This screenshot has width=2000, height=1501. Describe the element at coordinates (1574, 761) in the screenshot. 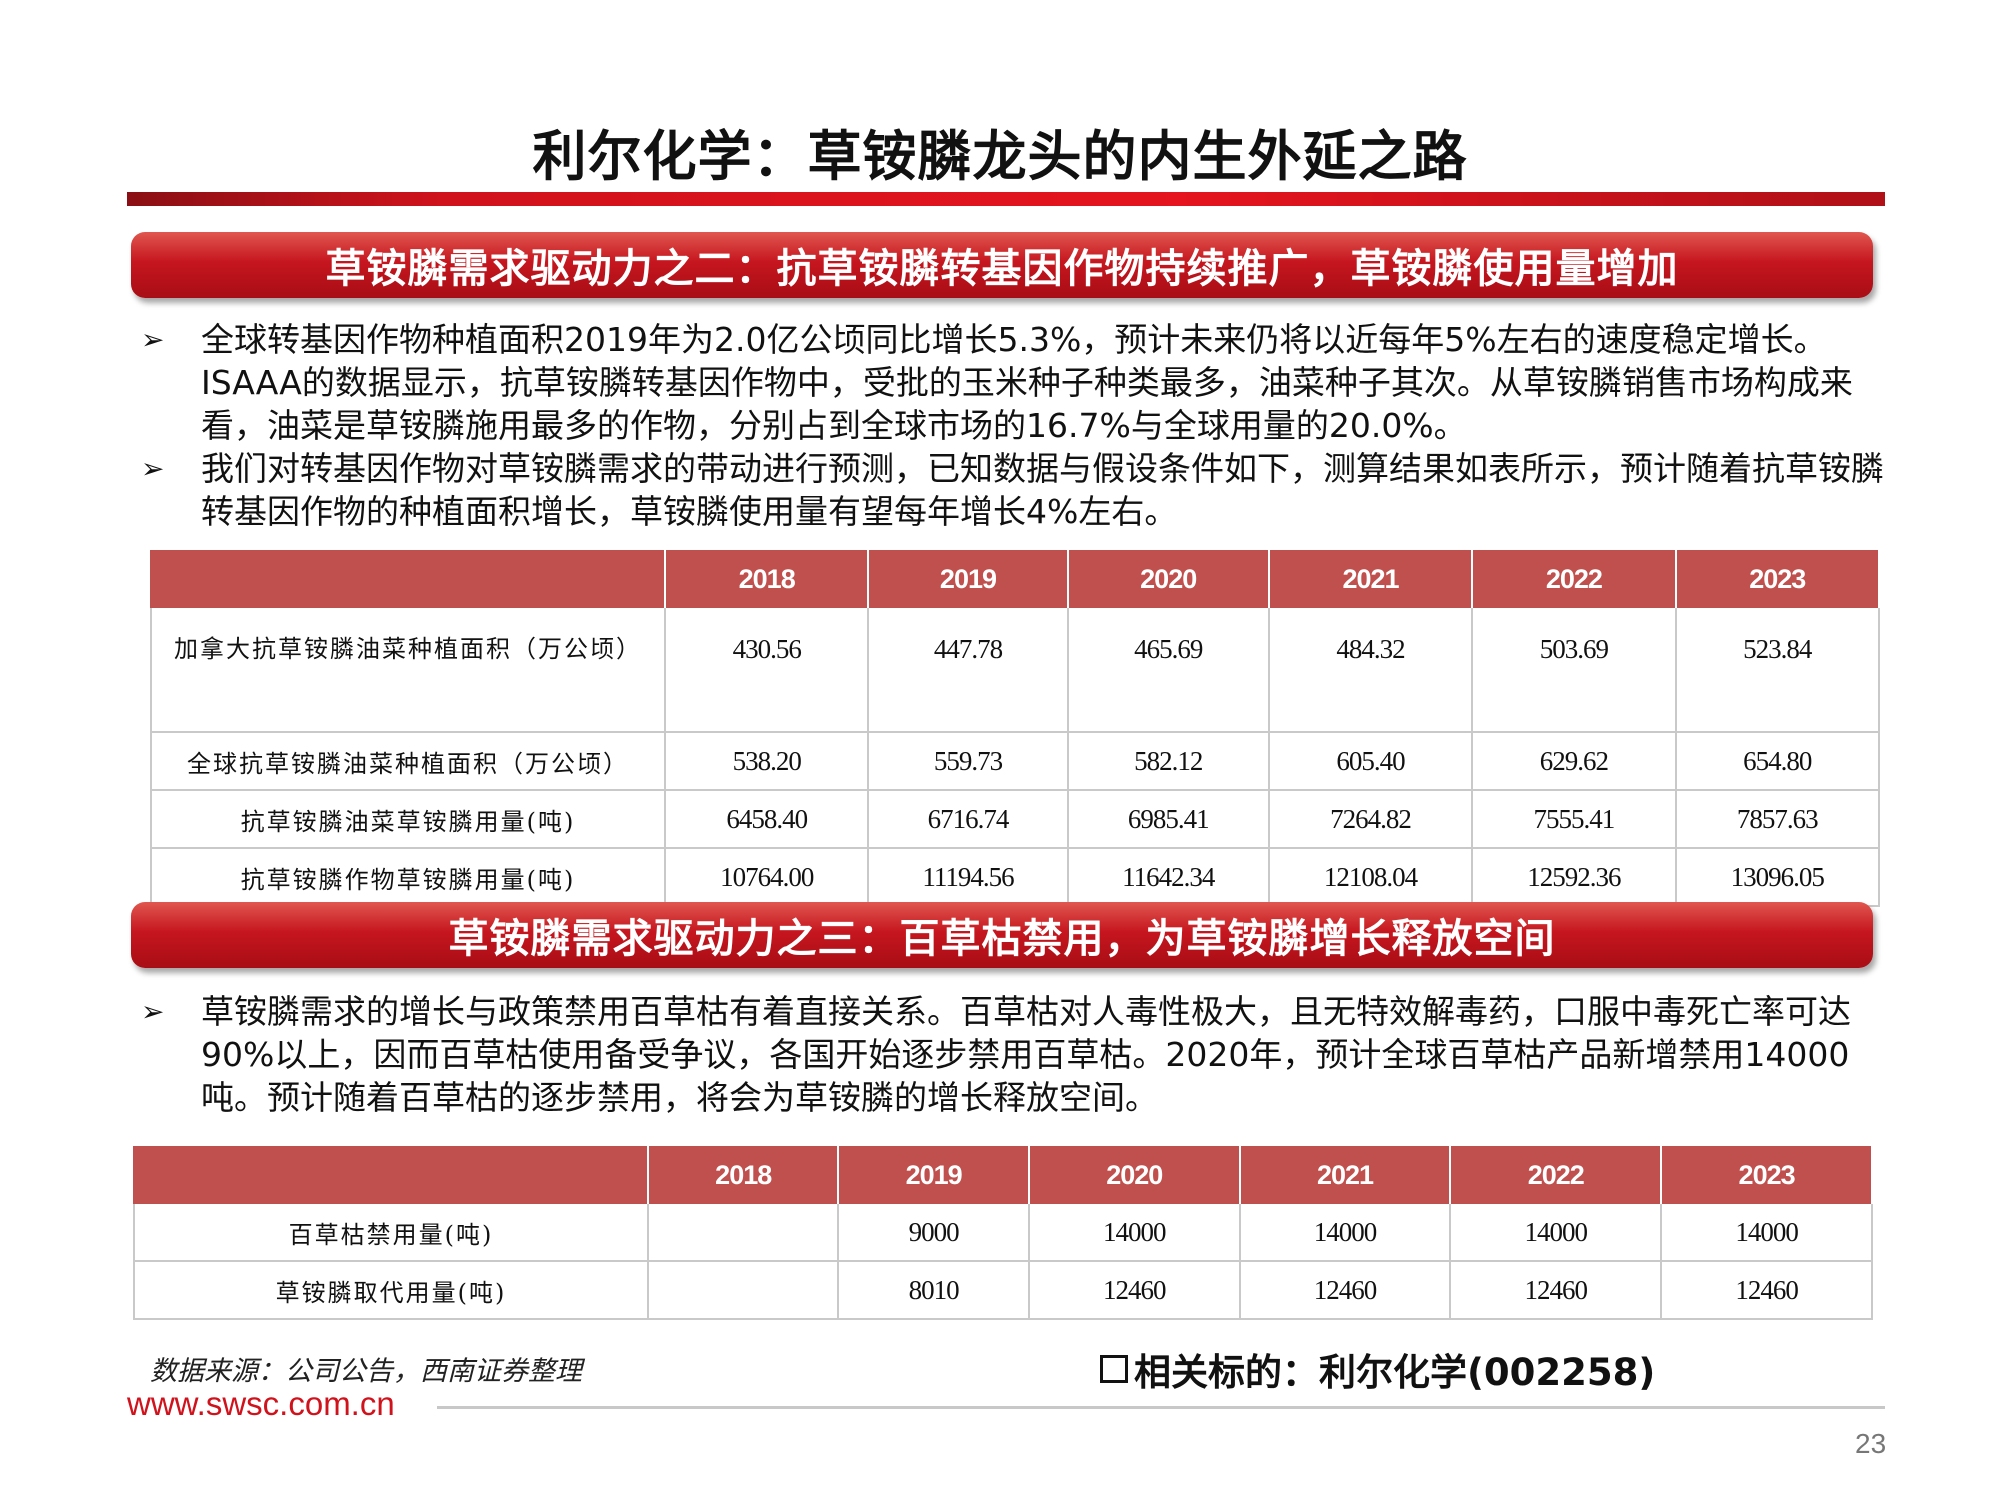

I see `table-cell: 629.62` at that location.